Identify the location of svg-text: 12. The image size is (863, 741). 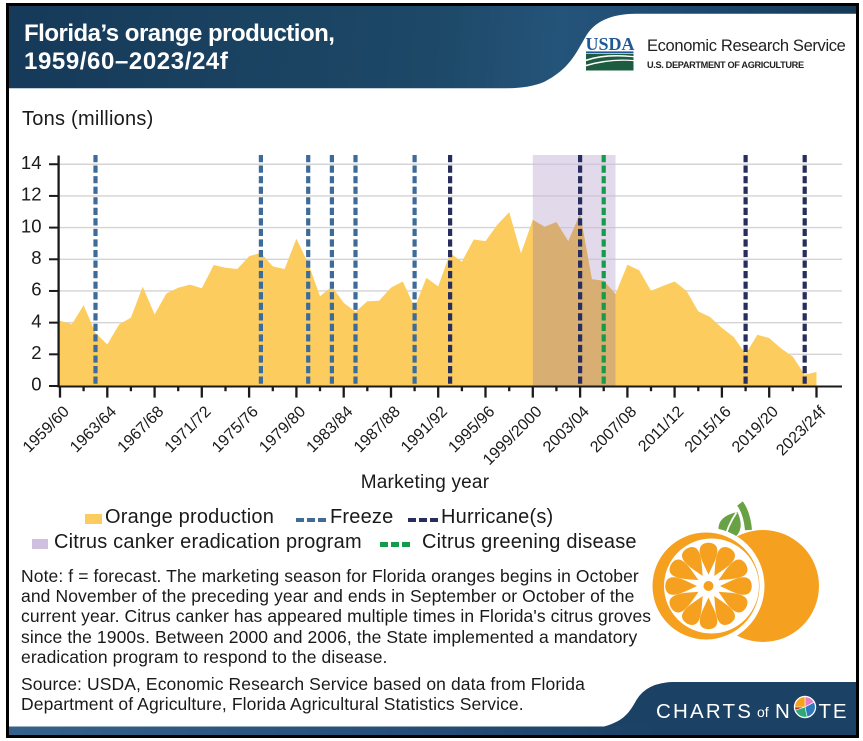
(31, 194).